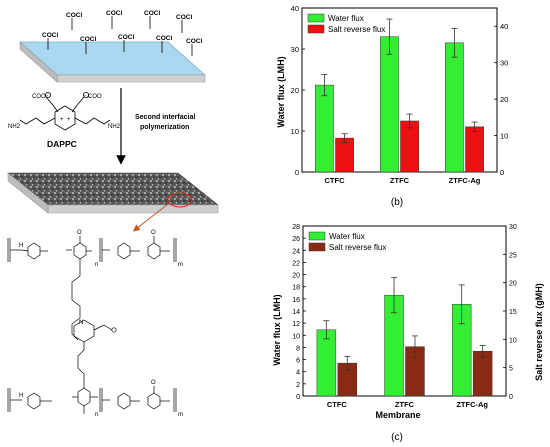 The image size is (550, 447). I want to click on y-tick-label: 40, so click(295, 8).